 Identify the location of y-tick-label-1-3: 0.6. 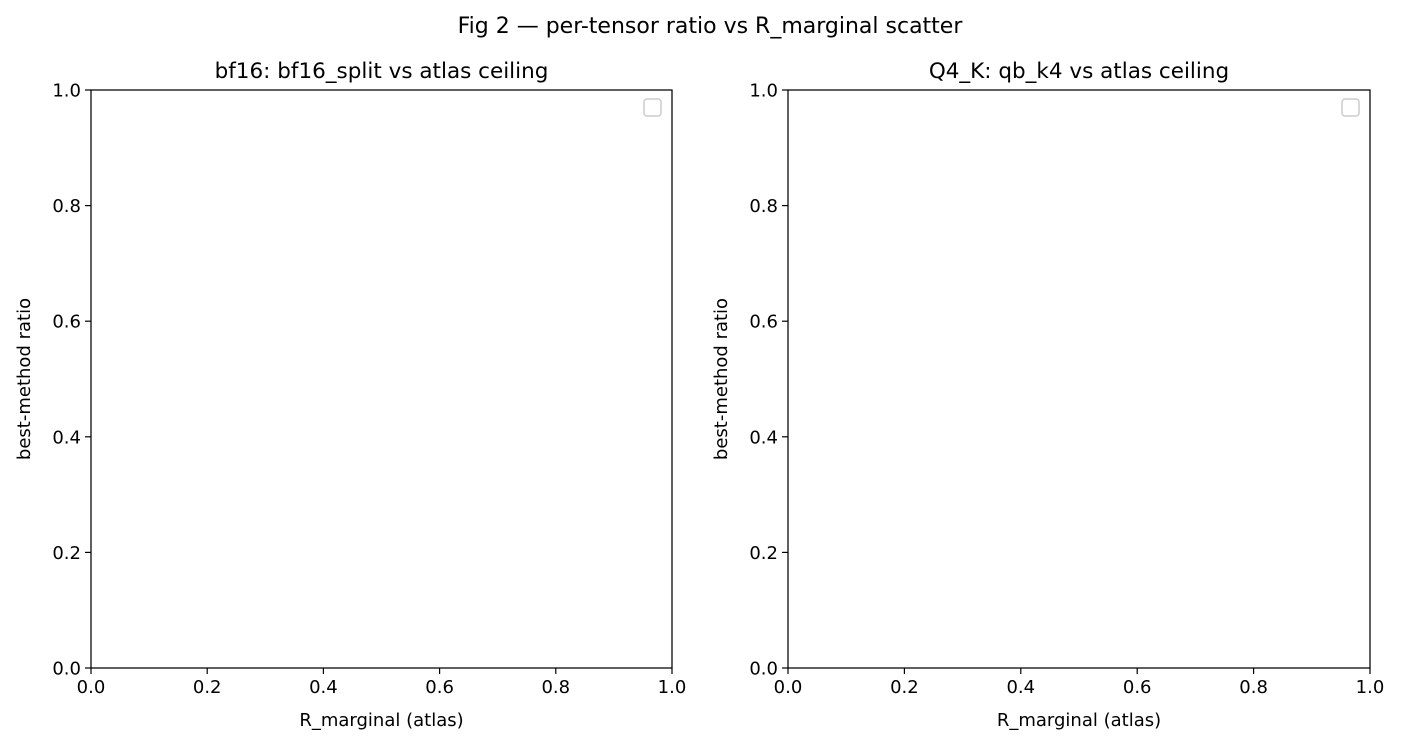
(66, 322).